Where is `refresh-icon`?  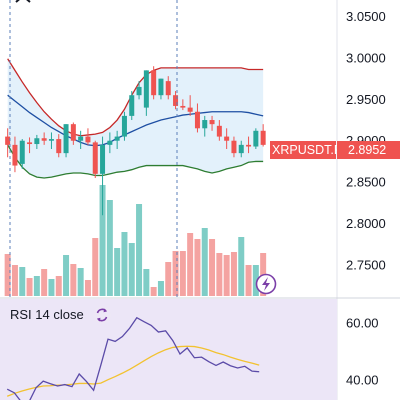
refresh-icon is located at coordinates (102, 315).